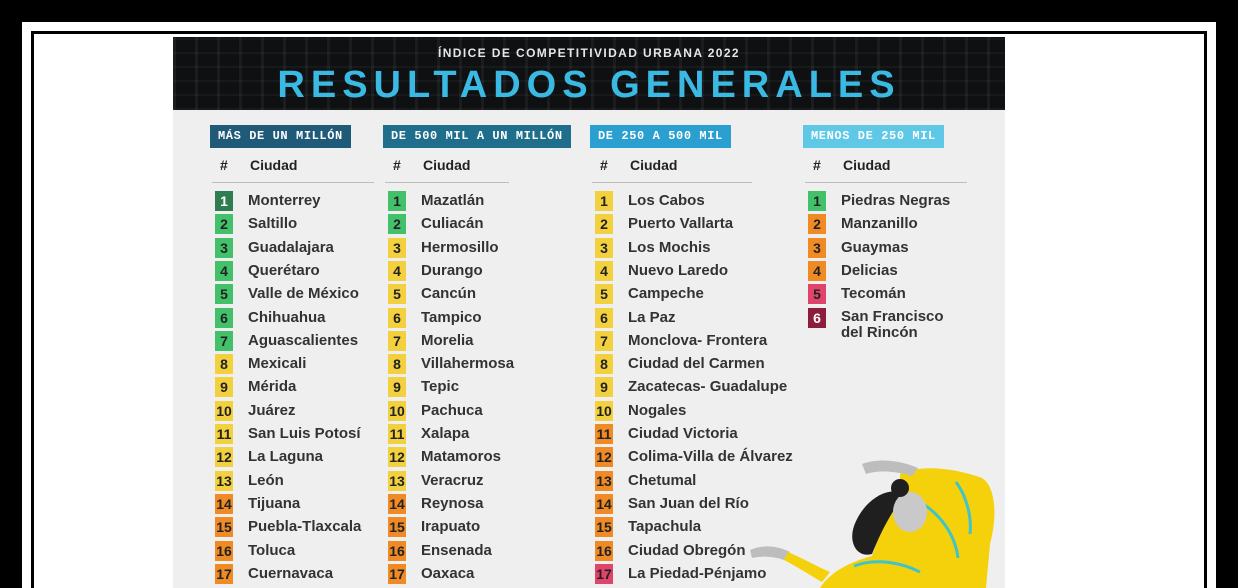 The width and height of the screenshot is (1238, 588). Describe the element at coordinates (284, 270) in the screenshot. I see `city-name: Querétaro` at that location.